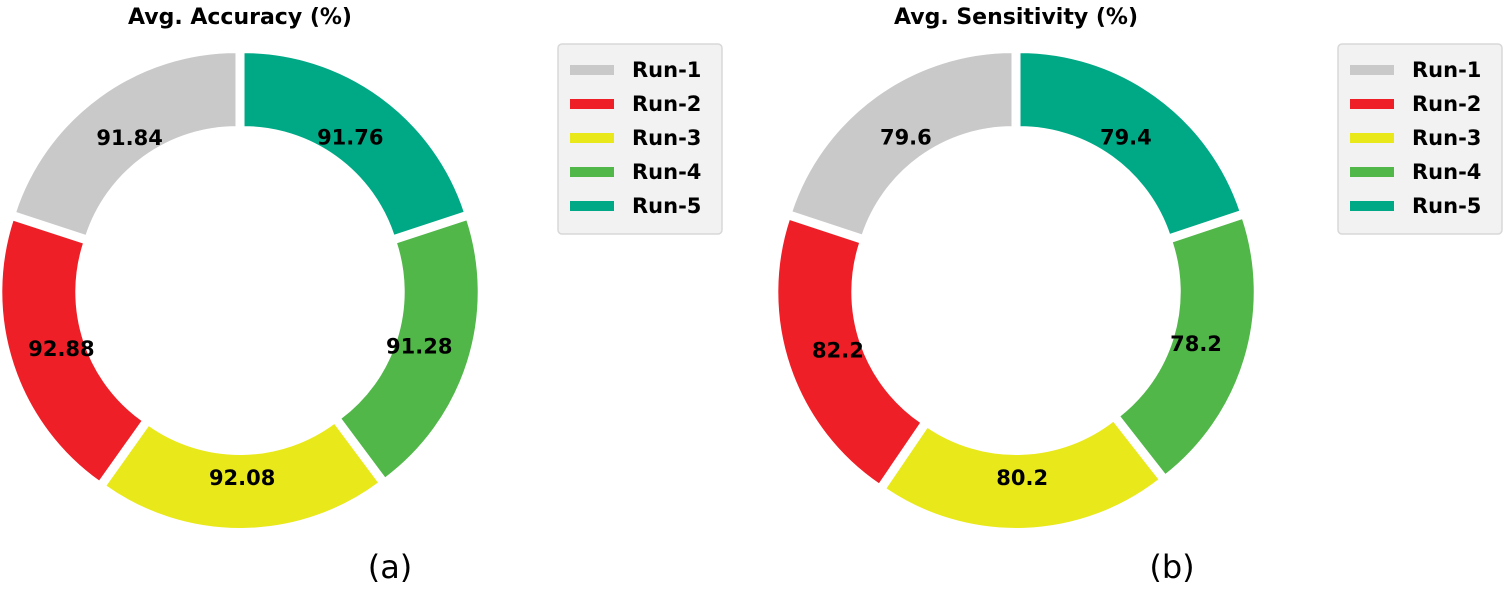  I want to click on accuracy-value-label-run-5: 91.76, so click(350, 138).